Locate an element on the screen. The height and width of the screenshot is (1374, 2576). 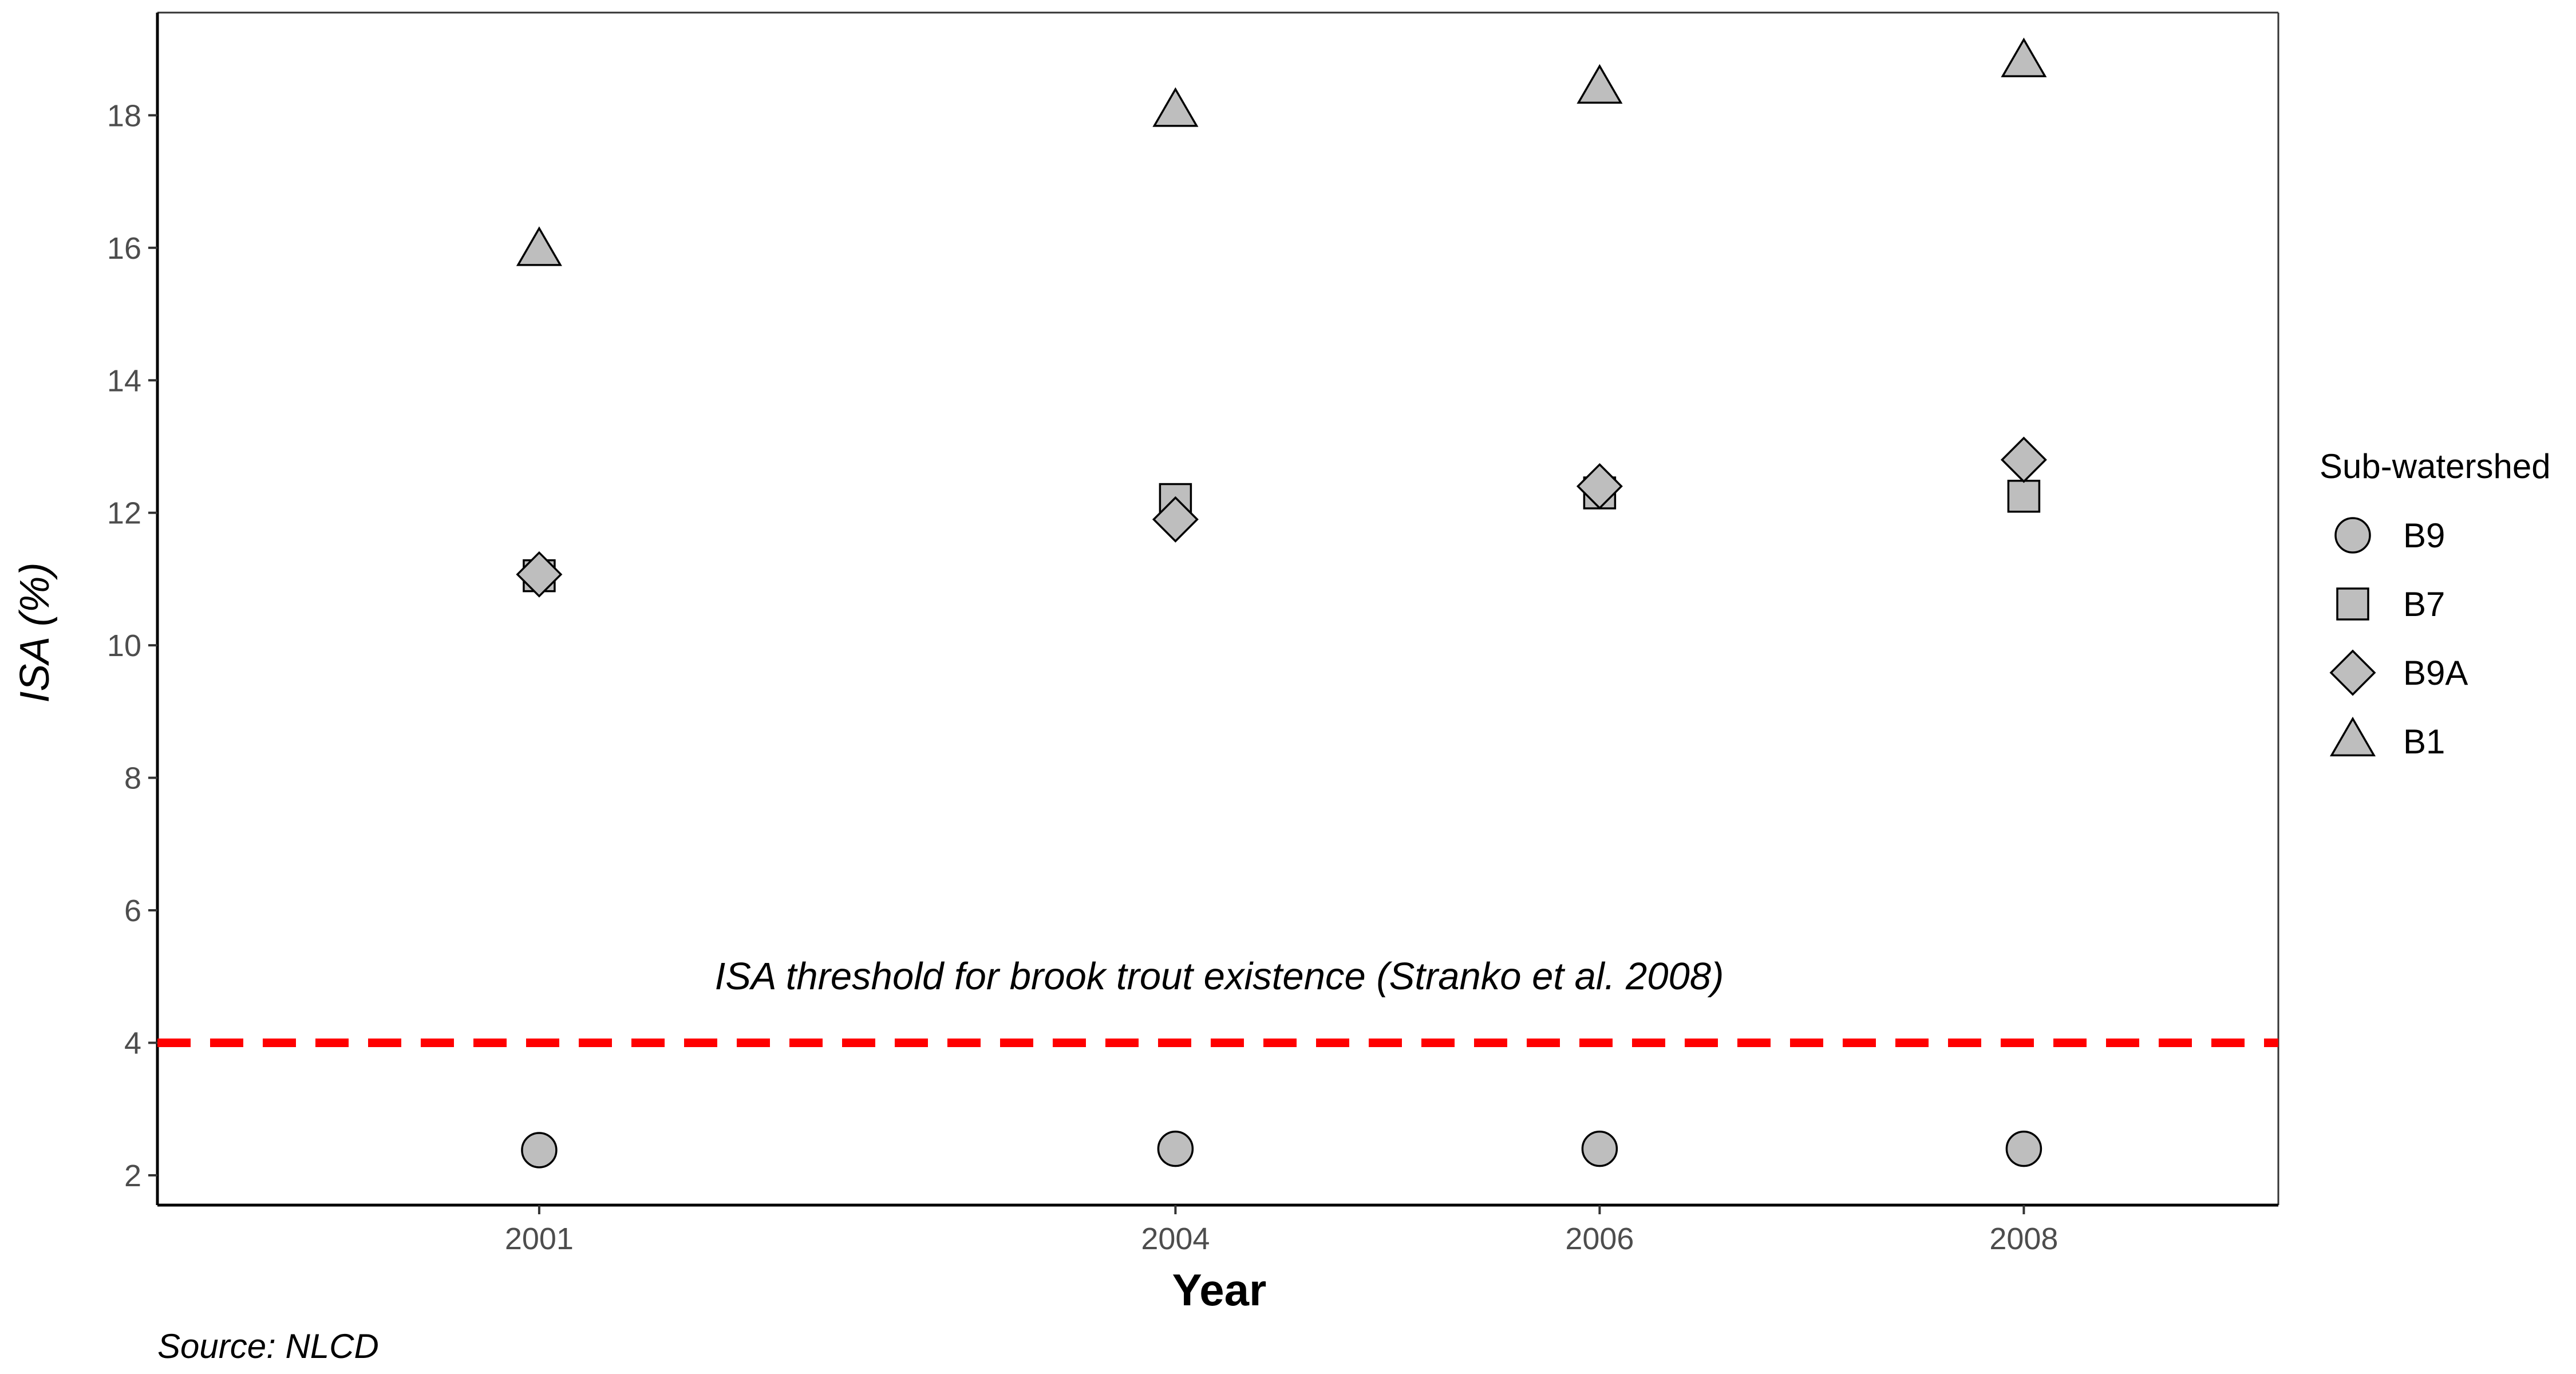
point-b9a-2004 is located at coordinates (1175, 519).